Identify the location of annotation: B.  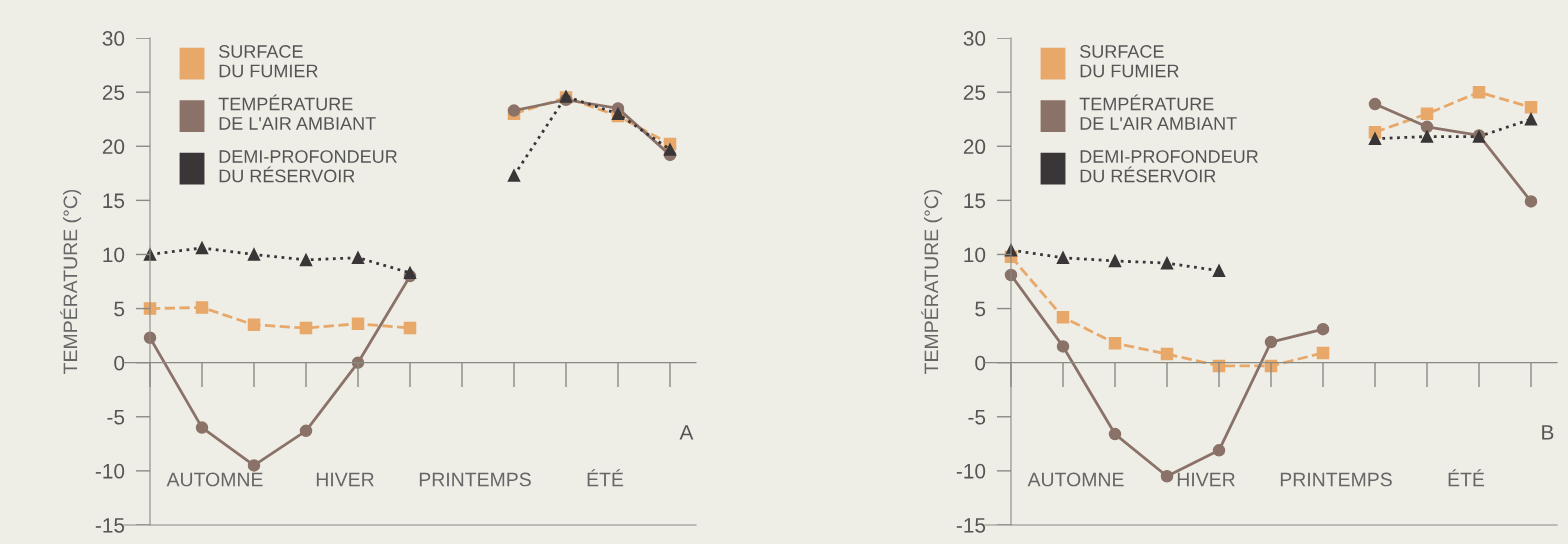
(1548, 432).